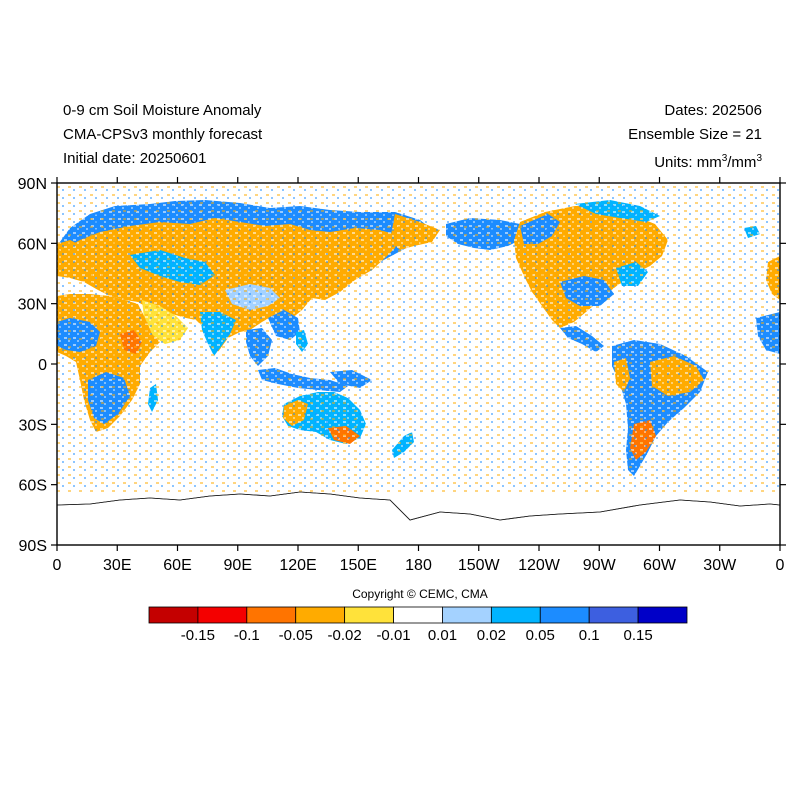 This screenshot has height=800, width=800. What do you see at coordinates (600, 565) in the screenshot?
I see `lon-label: 90W` at bounding box center [600, 565].